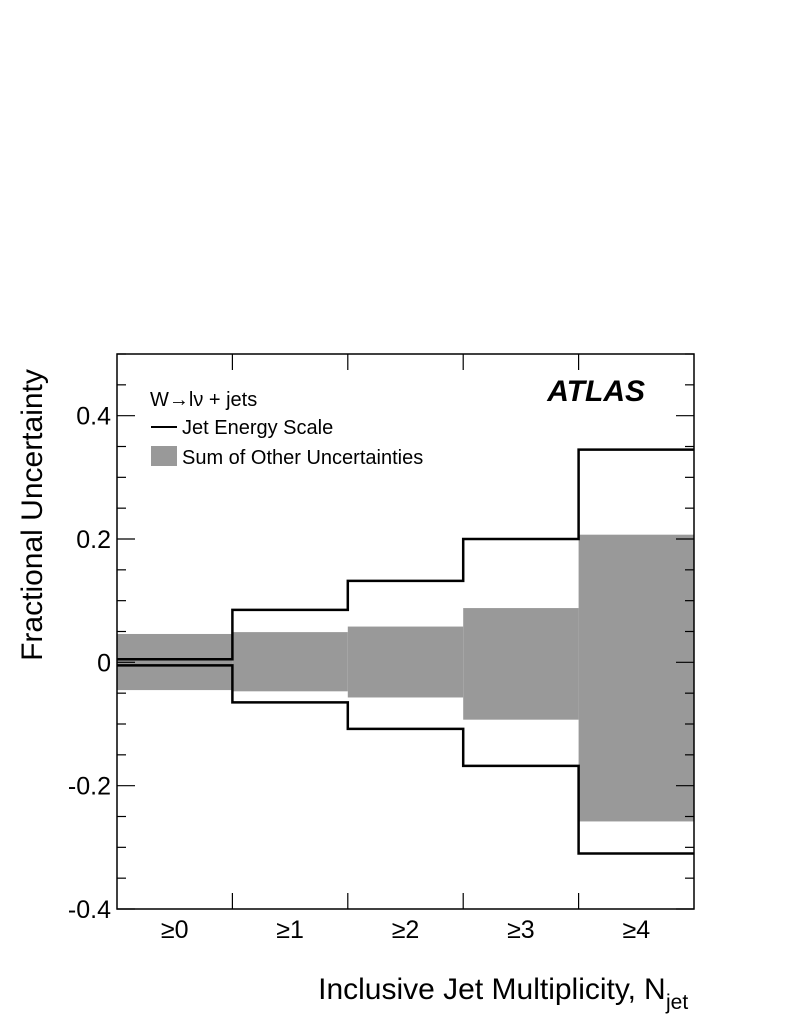 Image resolution: width=789 pixels, height=1021 pixels. I want to click on y-tick-labels: -0.4 -0.2 0 0.2 0.4, so click(89, 663).